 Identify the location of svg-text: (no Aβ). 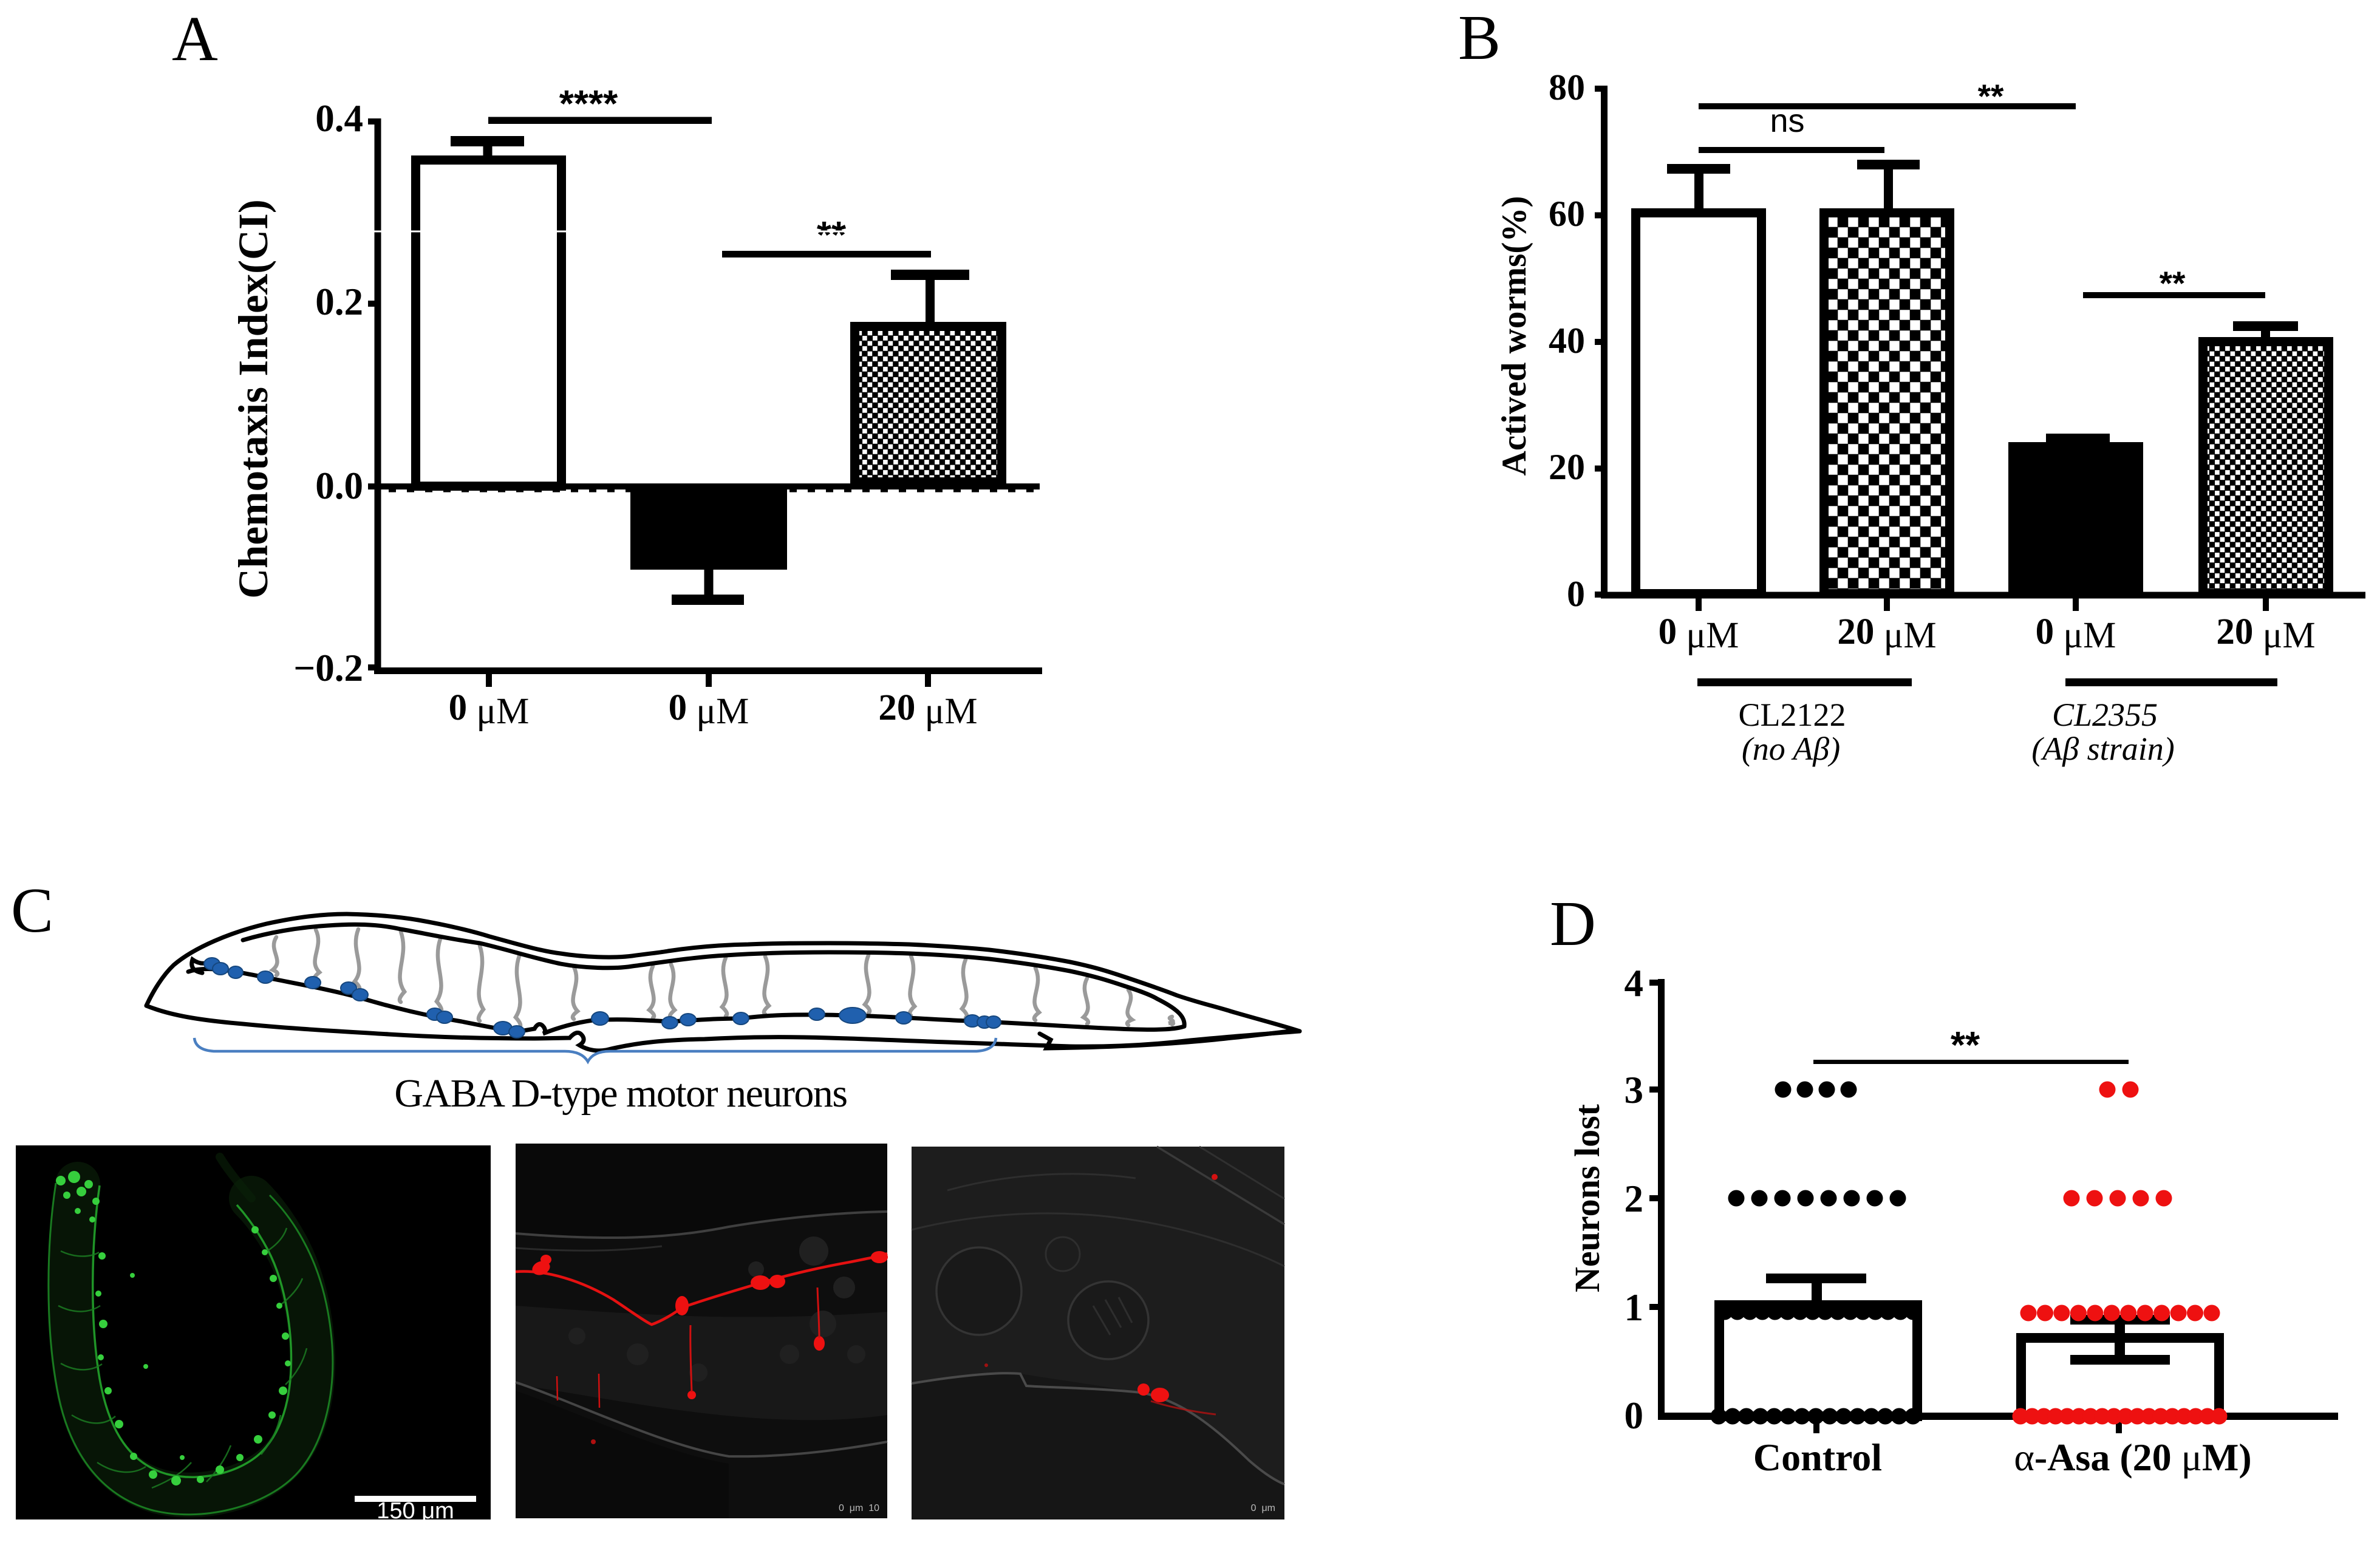
(1791, 749).